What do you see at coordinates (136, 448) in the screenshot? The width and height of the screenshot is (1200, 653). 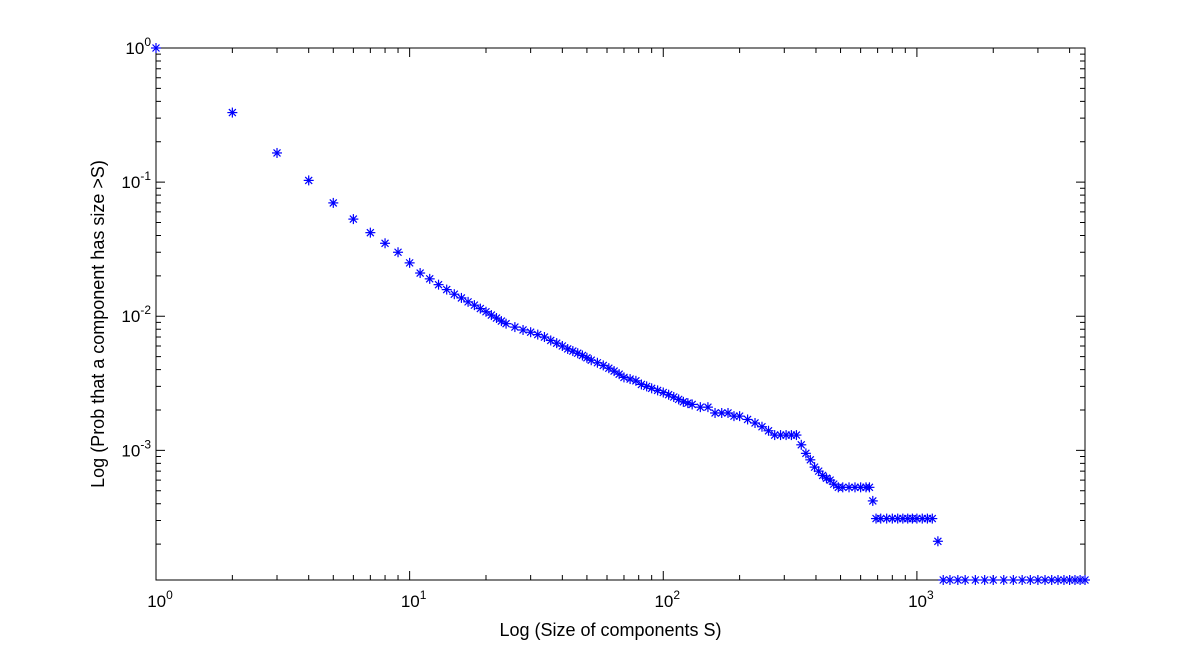 I see `y-tick-label: 10⁻³` at bounding box center [136, 448].